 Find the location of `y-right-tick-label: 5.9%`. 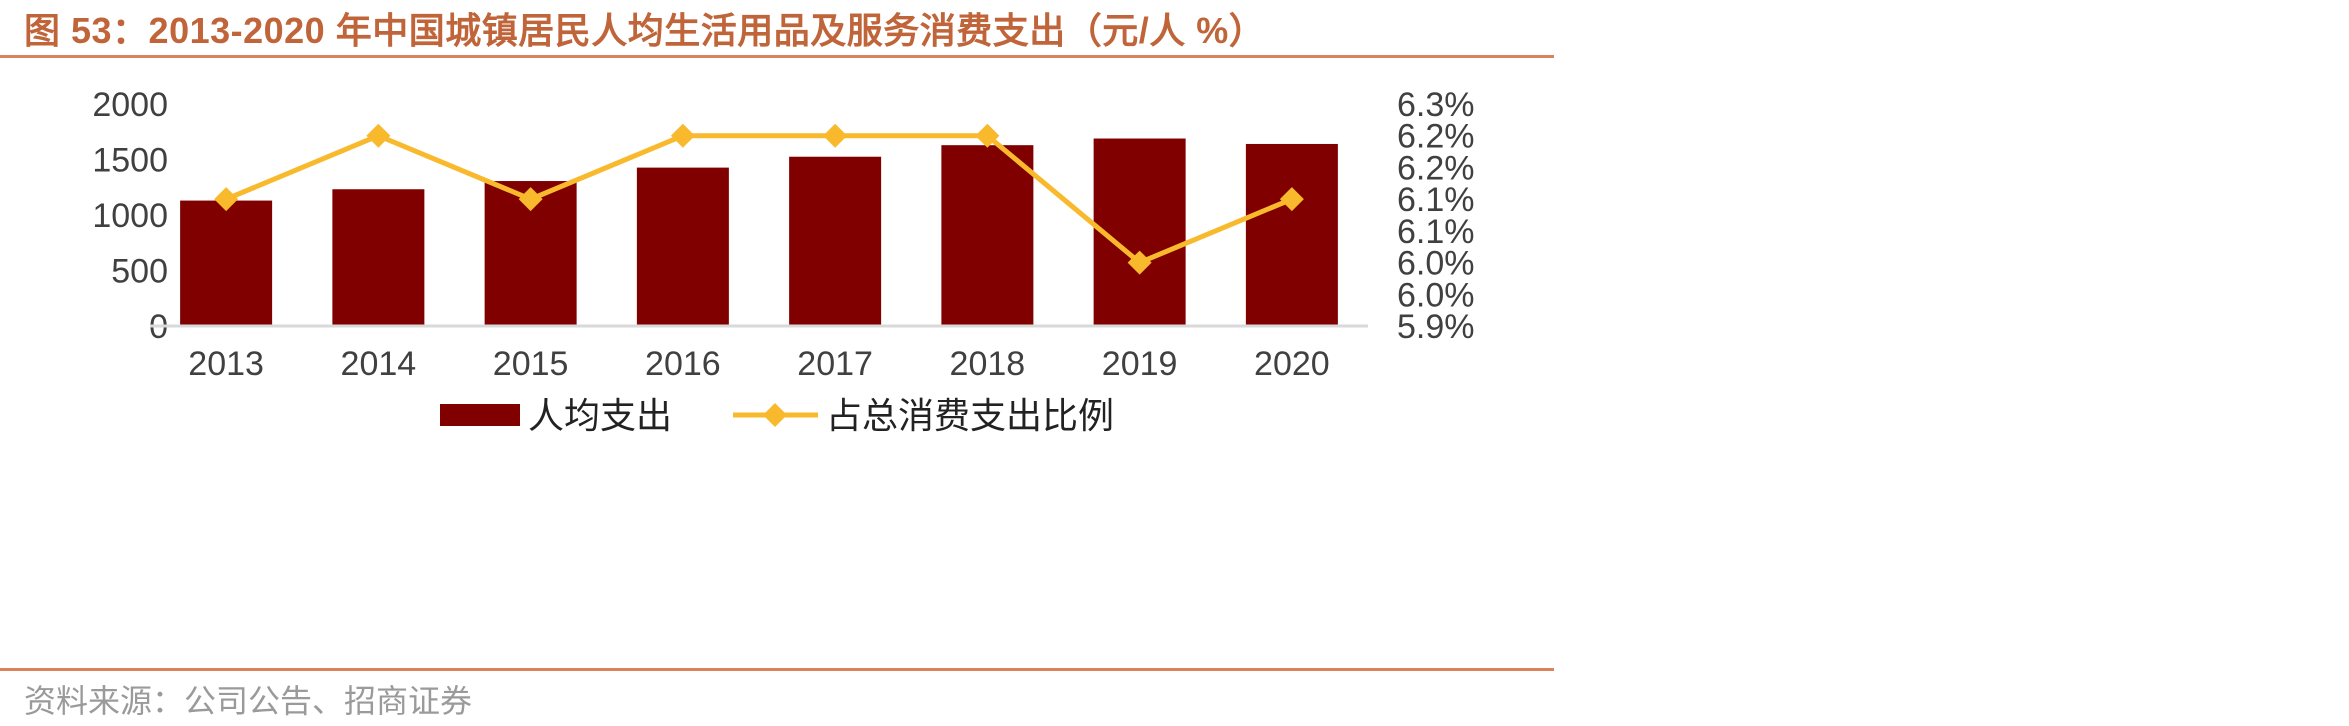

y-right-tick-label: 5.9% is located at coordinates (1436, 327).